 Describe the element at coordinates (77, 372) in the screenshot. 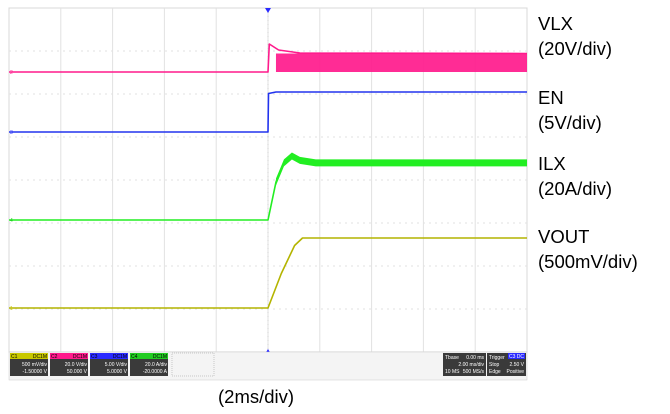

I see `channel-offset: 50.000 V` at that location.